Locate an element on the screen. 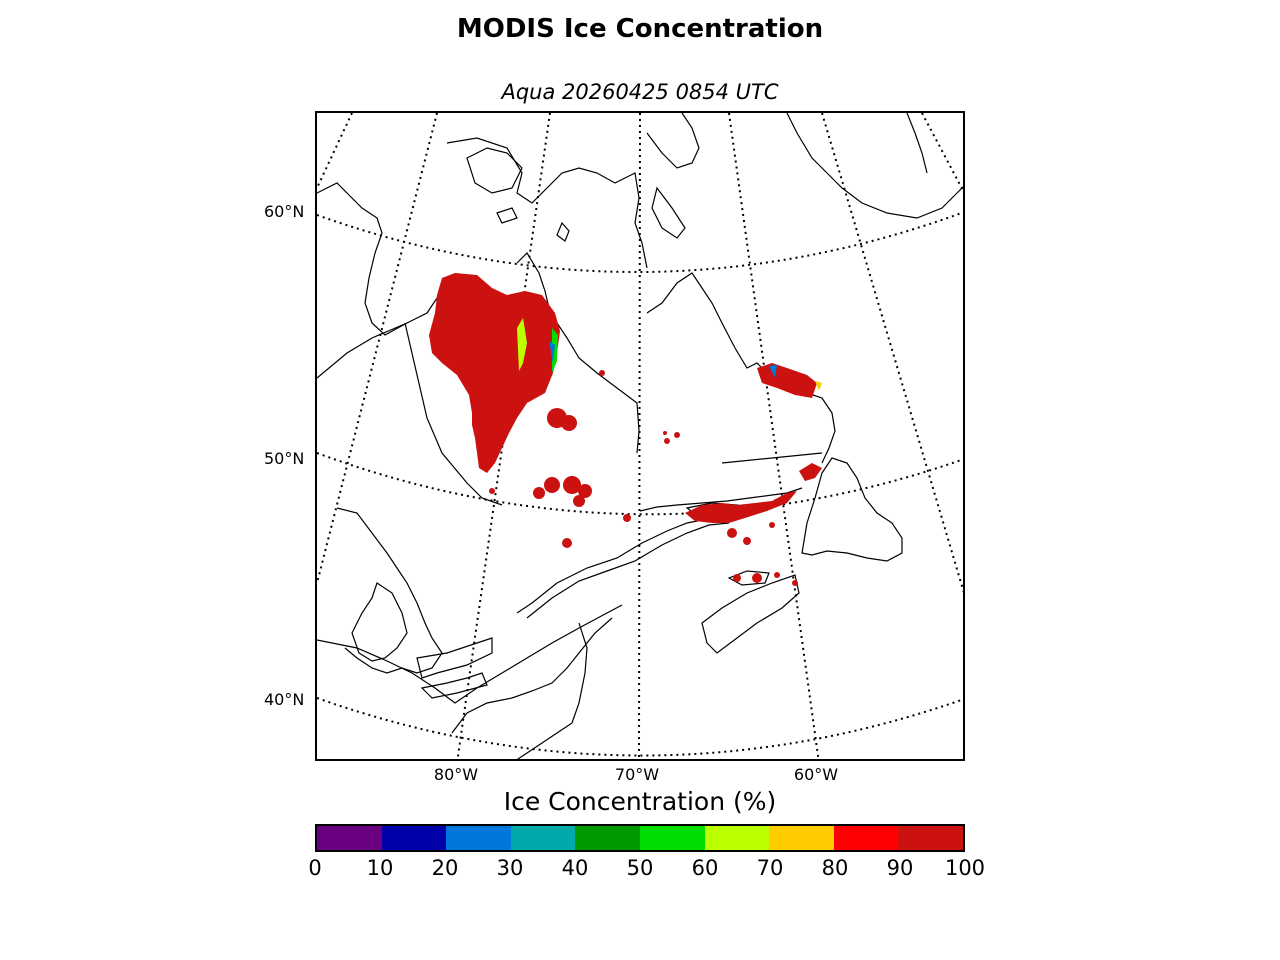  colorbar-tick-label: 100 is located at coordinates (965, 868).